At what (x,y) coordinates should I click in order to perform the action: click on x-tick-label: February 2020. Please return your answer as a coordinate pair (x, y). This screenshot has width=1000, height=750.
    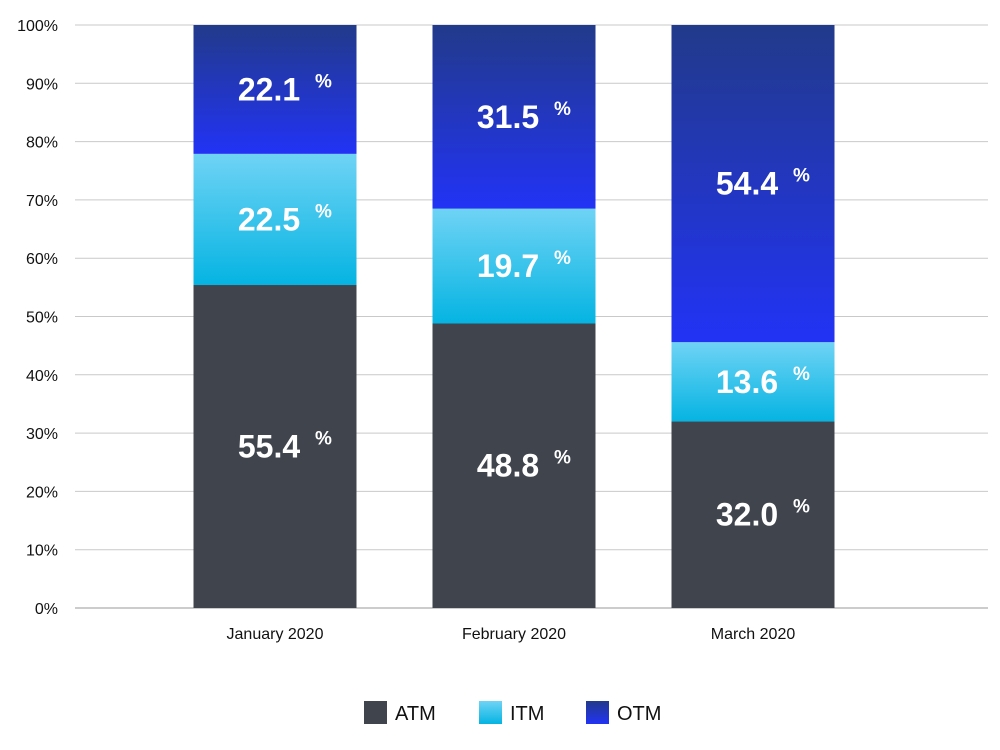
    Looking at the image, I should click on (514, 634).